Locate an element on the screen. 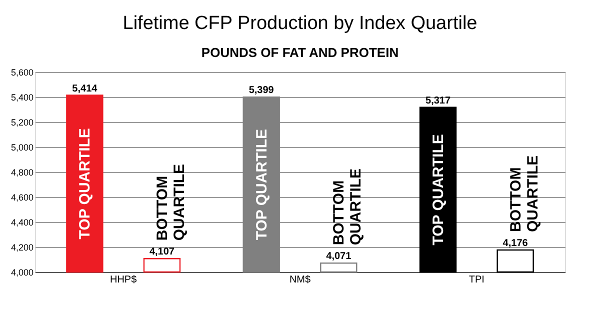 Image resolution: width=602 pixels, height=331 pixels. chart-subtitle: POUNDS OF FAT AND PROTEIN is located at coordinates (300, 52).